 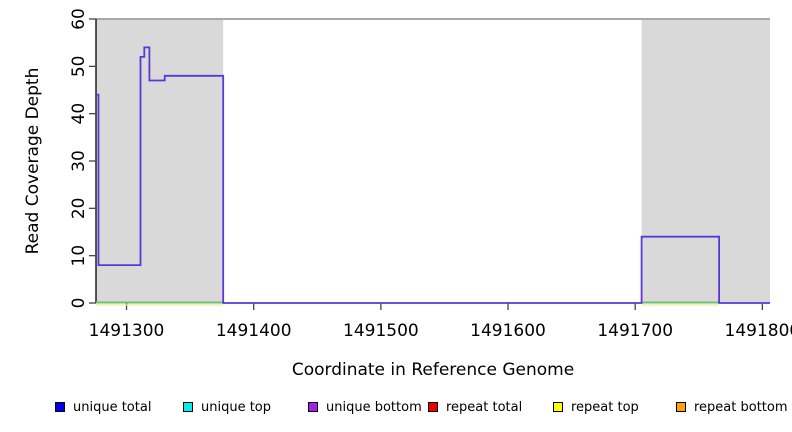 What do you see at coordinates (79, 67) in the screenshot?
I see `y-tick-label: 50` at bounding box center [79, 67].